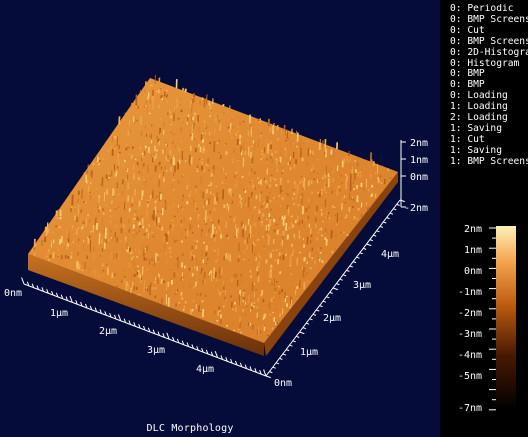 This screenshot has height=437, width=528. What do you see at coordinates (470, 292) in the screenshot?
I see `scale-label: -1nm` at bounding box center [470, 292].